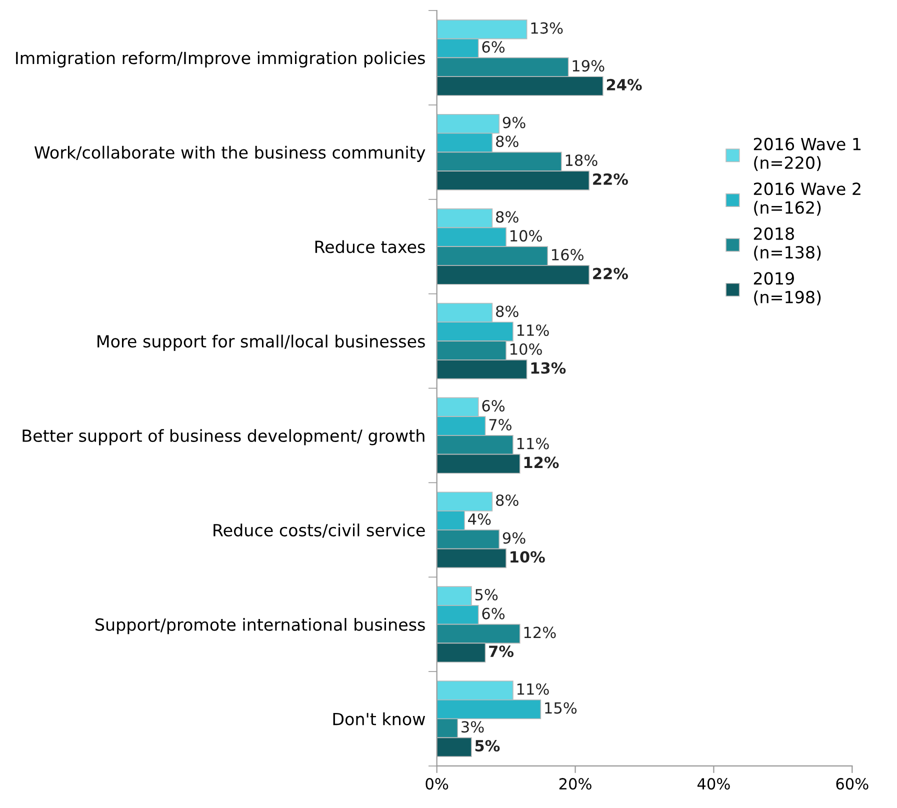 The height and width of the screenshot is (808, 897). What do you see at coordinates (575, 784) in the screenshot?
I see `x-tick-label: 20%` at bounding box center [575, 784].